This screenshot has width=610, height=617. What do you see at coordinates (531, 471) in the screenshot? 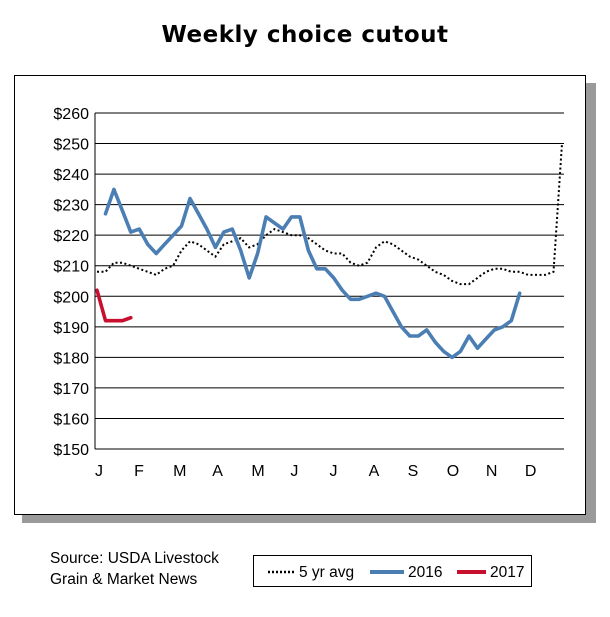
I see `x-tick-label: D` at bounding box center [531, 471].